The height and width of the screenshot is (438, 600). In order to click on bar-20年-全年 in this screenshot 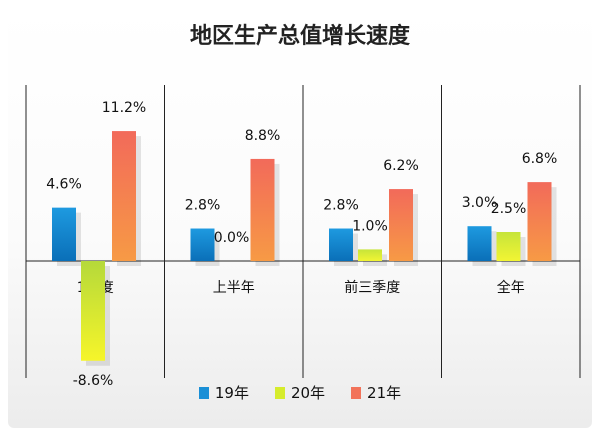, I will do `click(508, 246)`.